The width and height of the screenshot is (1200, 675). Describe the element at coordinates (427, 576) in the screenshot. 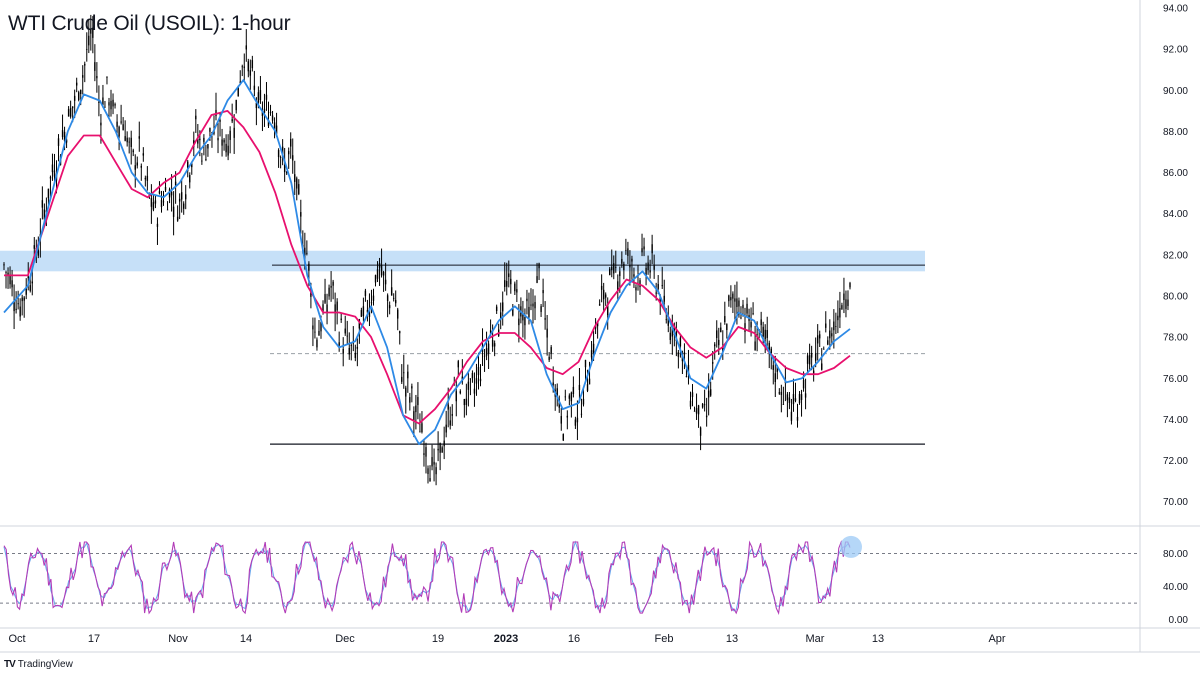

I see `rsi-signal-line` at that location.